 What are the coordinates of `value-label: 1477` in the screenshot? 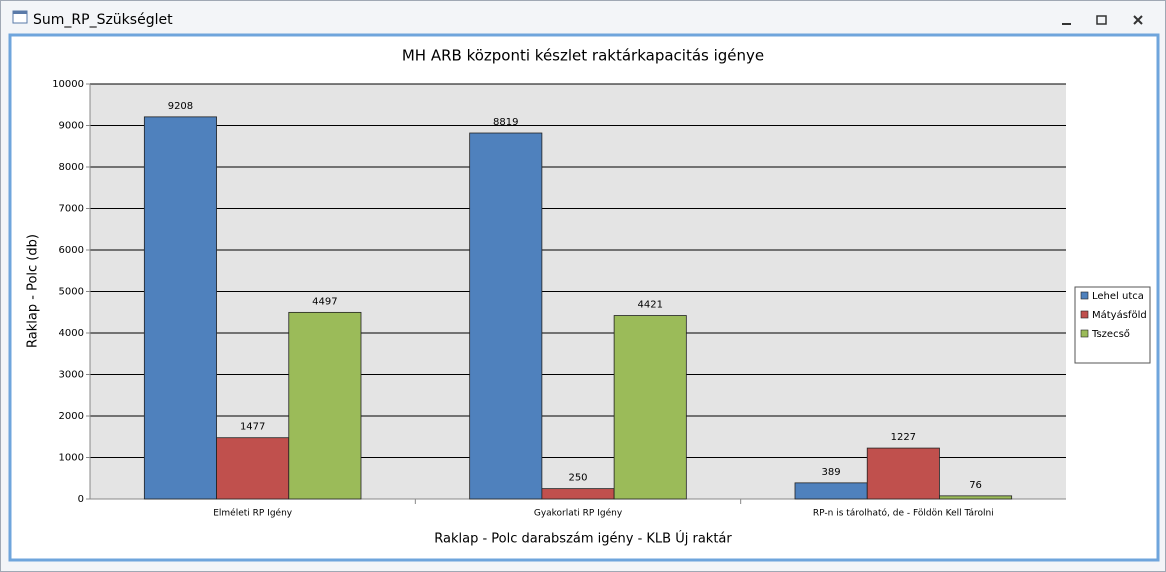 It's located at (252, 427).